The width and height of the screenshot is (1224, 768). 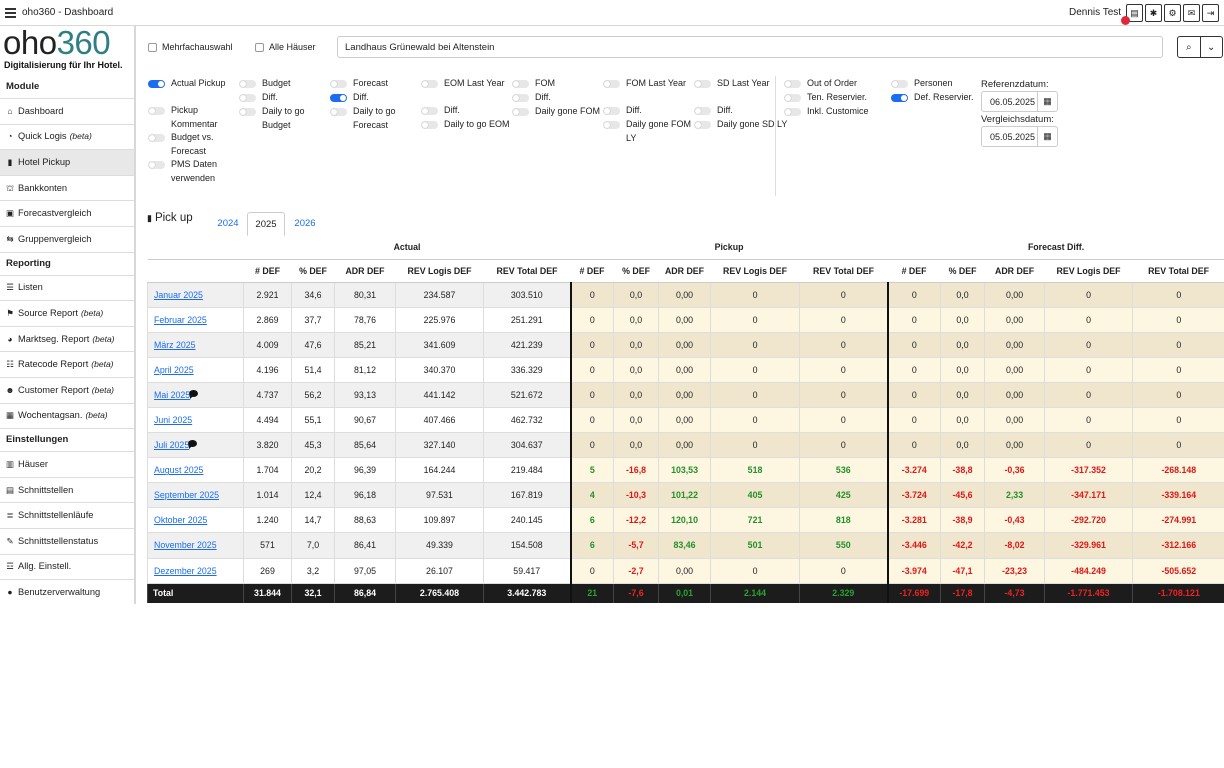 I want to click on mail-icon: ✉, so click(x=1191, y=13).